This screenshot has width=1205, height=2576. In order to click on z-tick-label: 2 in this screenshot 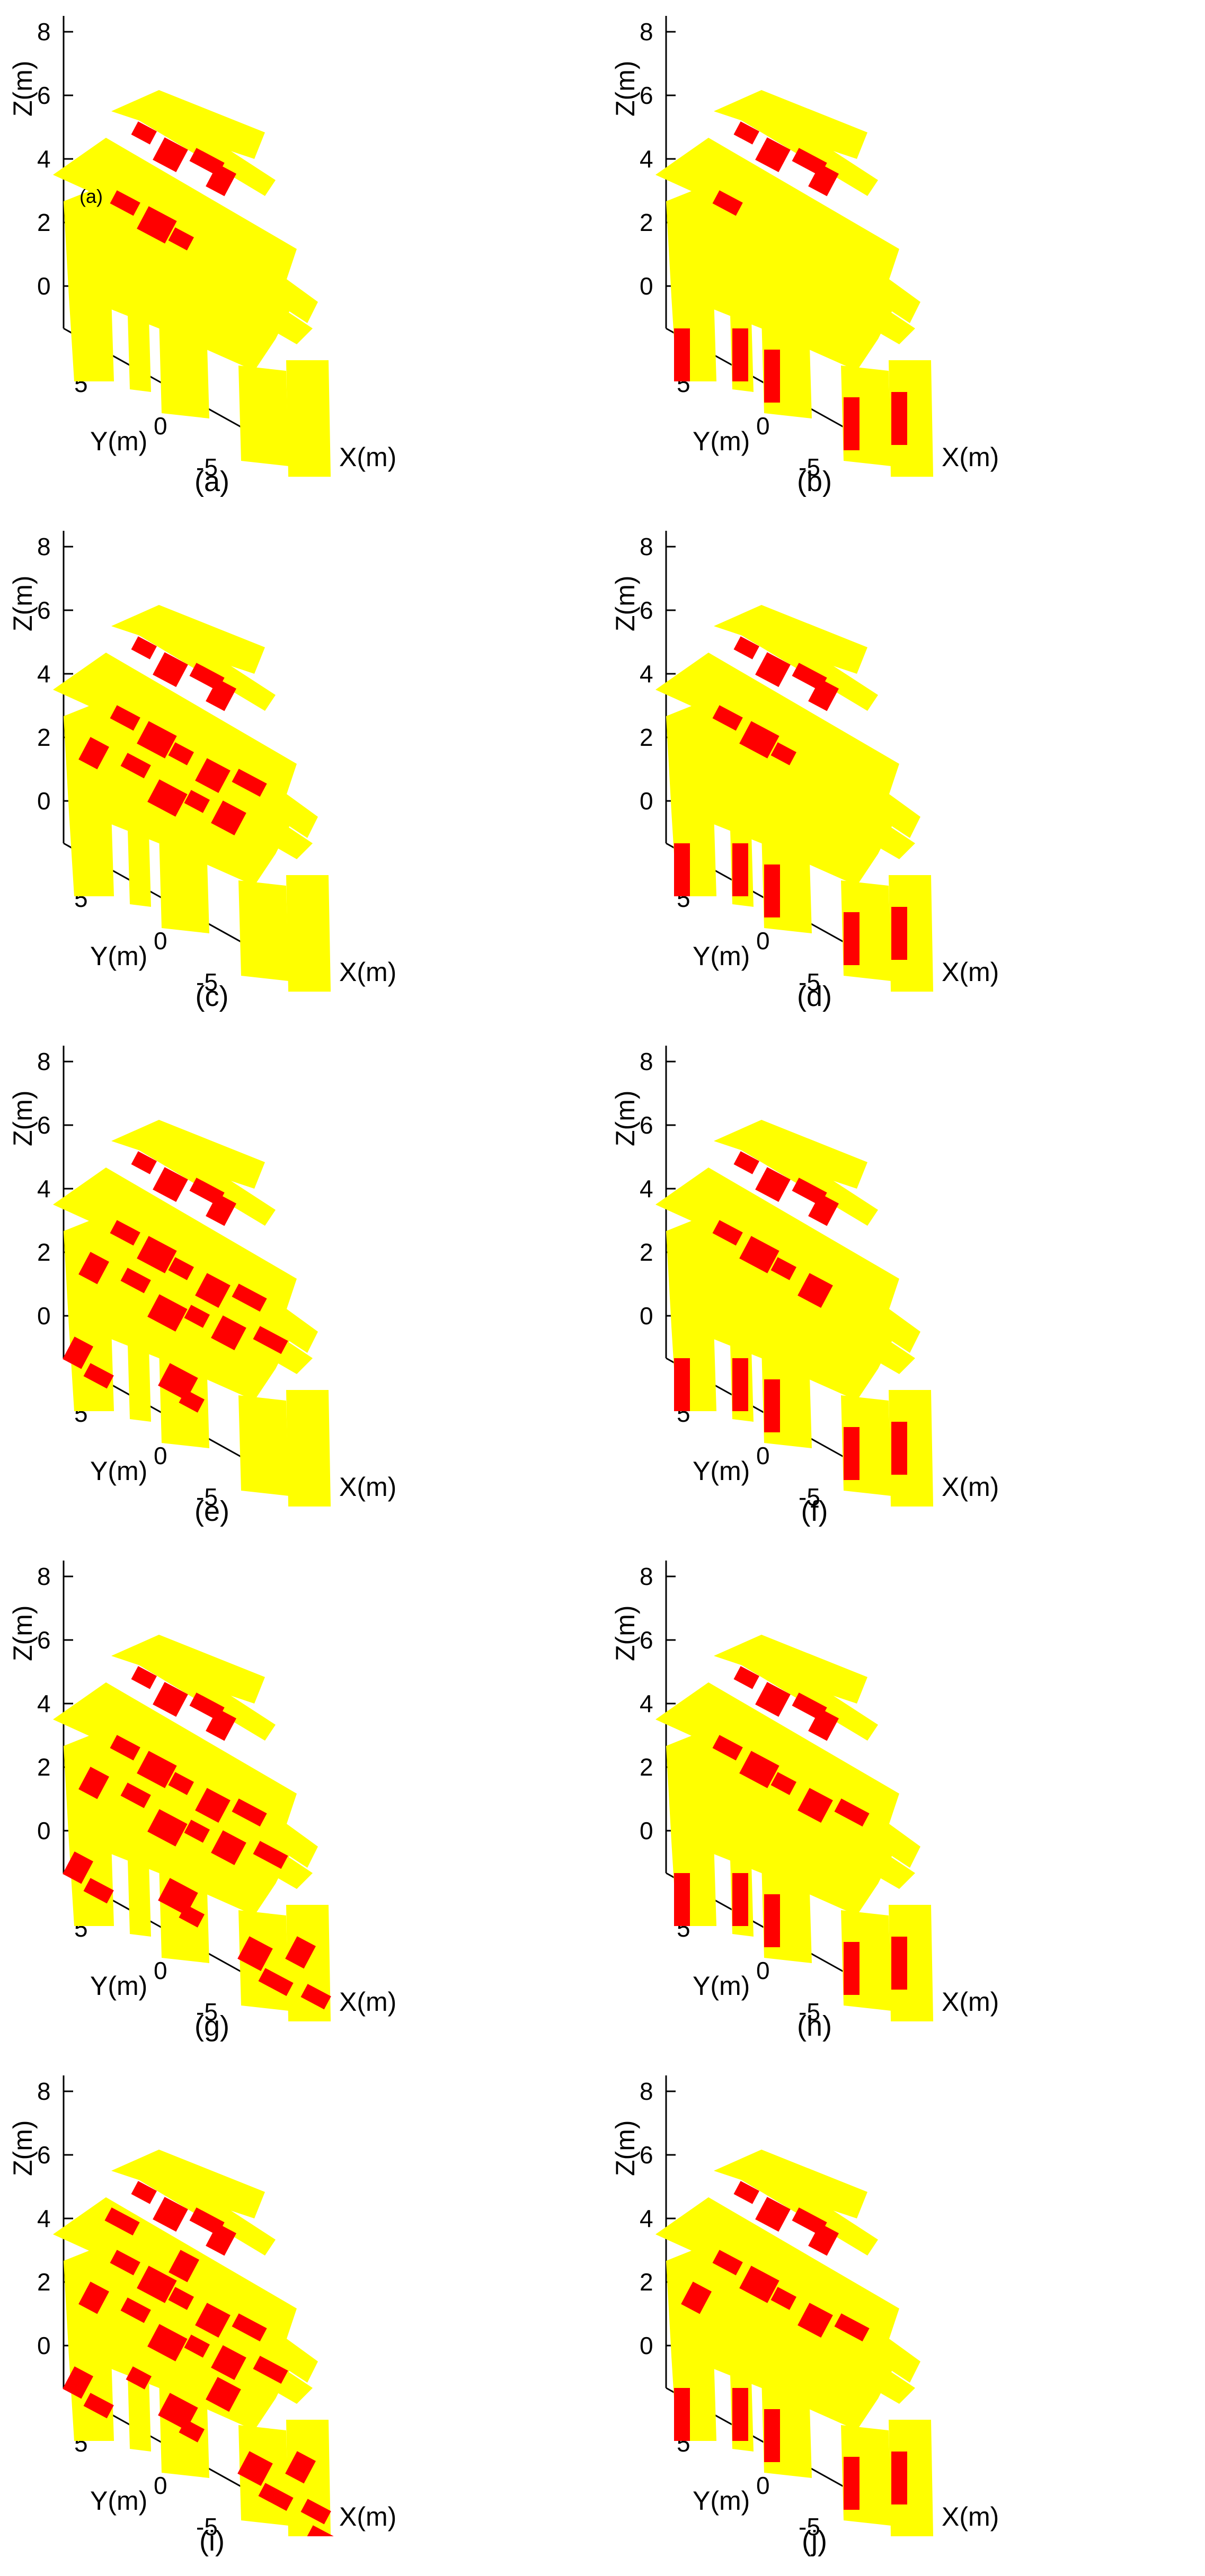, I will do `click(646, 2282)`.